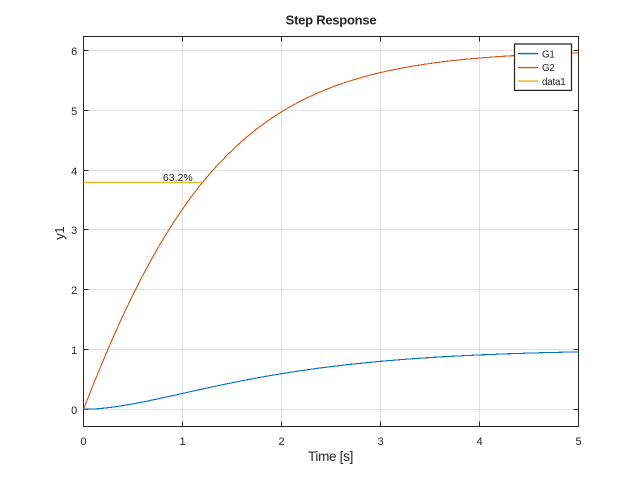 The width and height of the screenshot is (640, 480). I want to click on svg-text: 63.2%, so click(178, 178).